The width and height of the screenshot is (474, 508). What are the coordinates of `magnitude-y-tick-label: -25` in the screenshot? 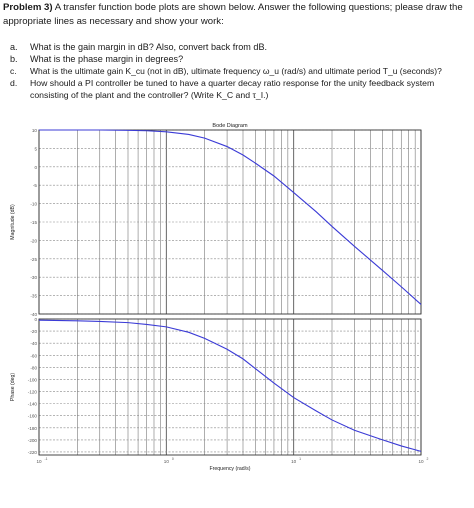 It's located at (33, 259).